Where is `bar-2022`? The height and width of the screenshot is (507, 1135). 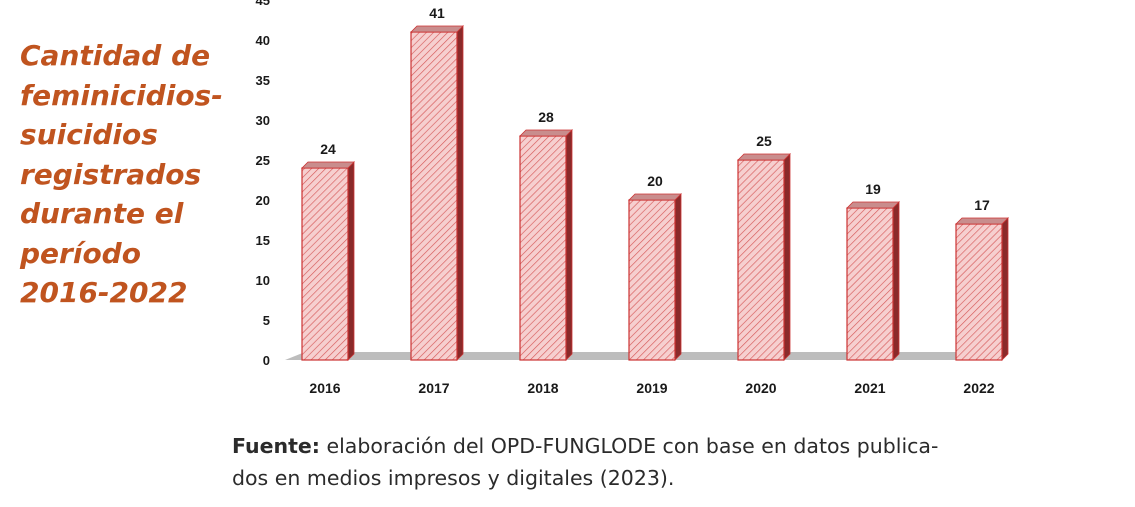 bar-2022 is located at coordinates (982, 289).